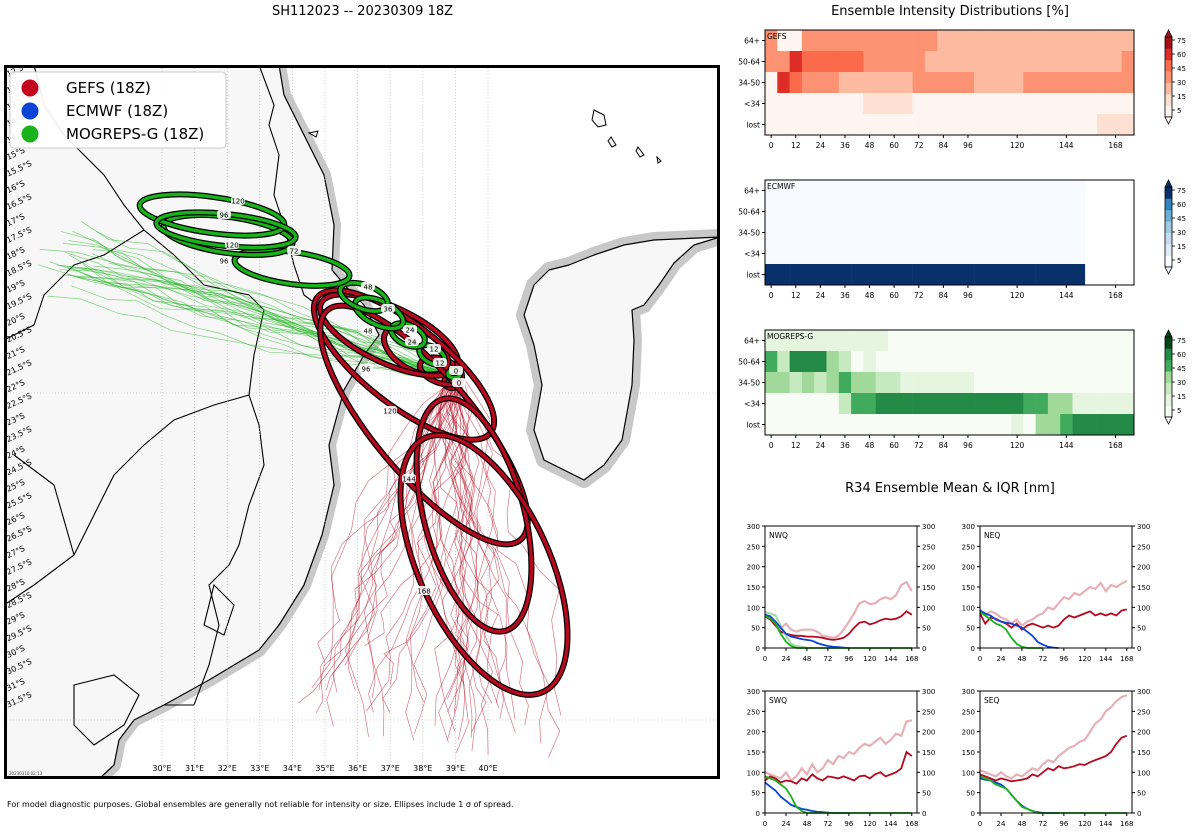  I want to click on ellipse-label: 0, so click(456, 372).